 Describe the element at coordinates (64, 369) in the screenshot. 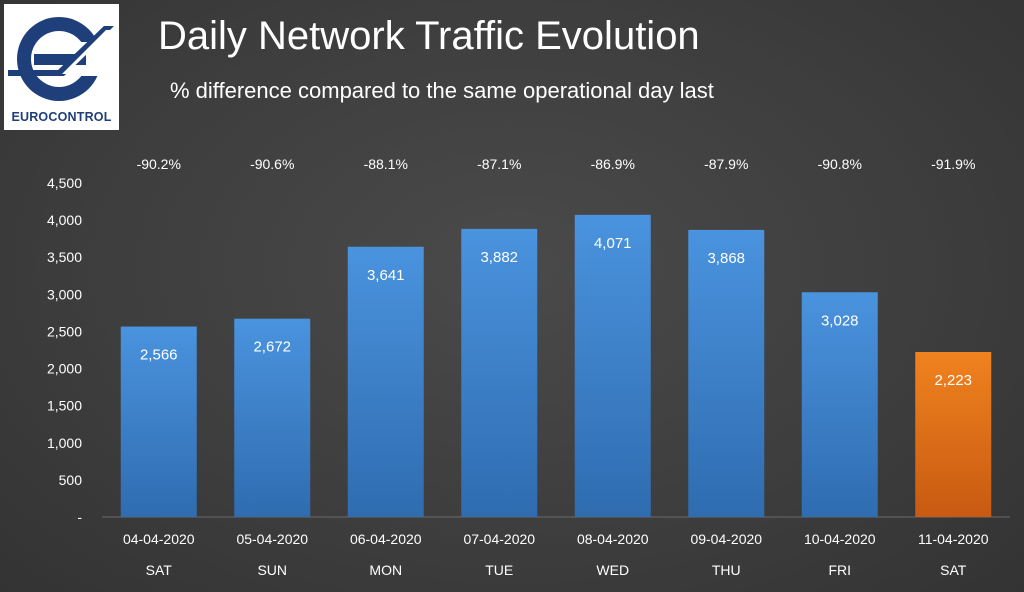

I see `y-tick-label: 2,000` at that location.